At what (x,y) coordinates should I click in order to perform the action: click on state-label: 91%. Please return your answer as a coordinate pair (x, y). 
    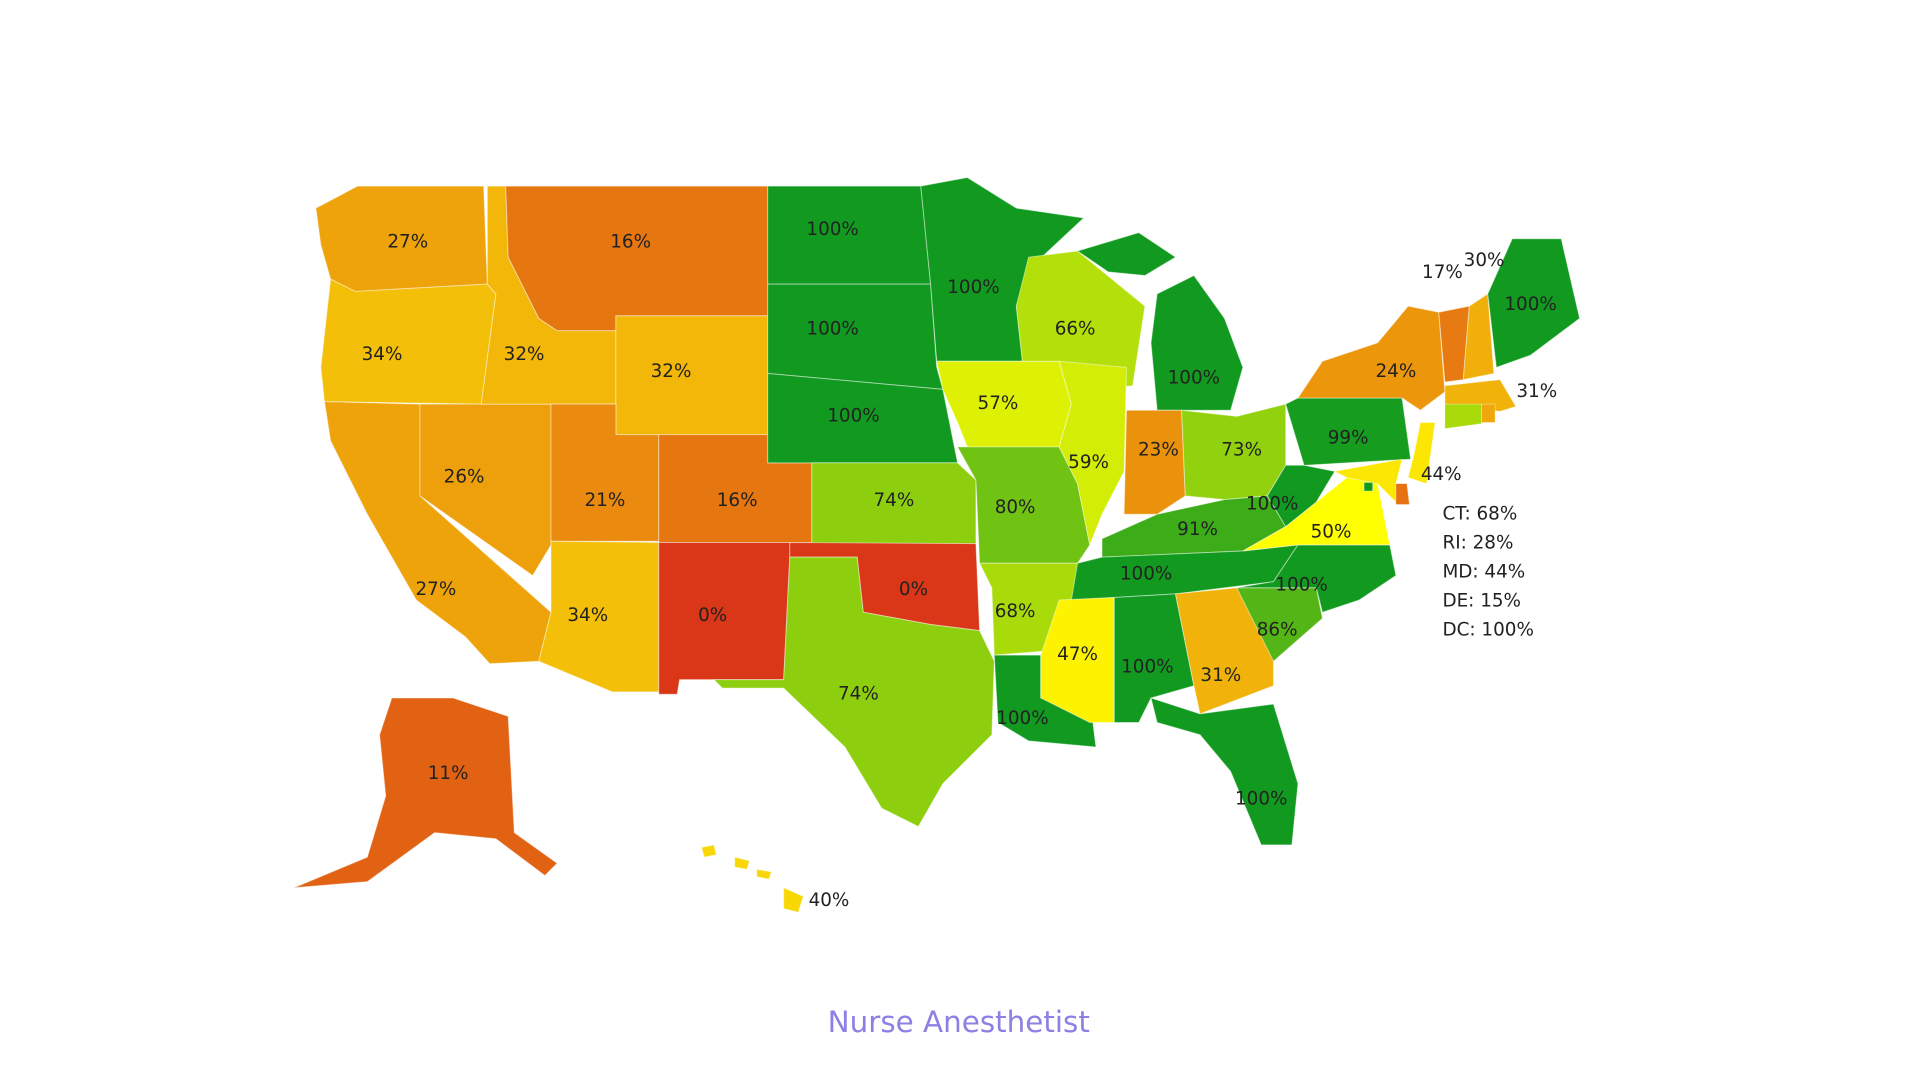
    Looking at the image, I should click on (1197, 529).